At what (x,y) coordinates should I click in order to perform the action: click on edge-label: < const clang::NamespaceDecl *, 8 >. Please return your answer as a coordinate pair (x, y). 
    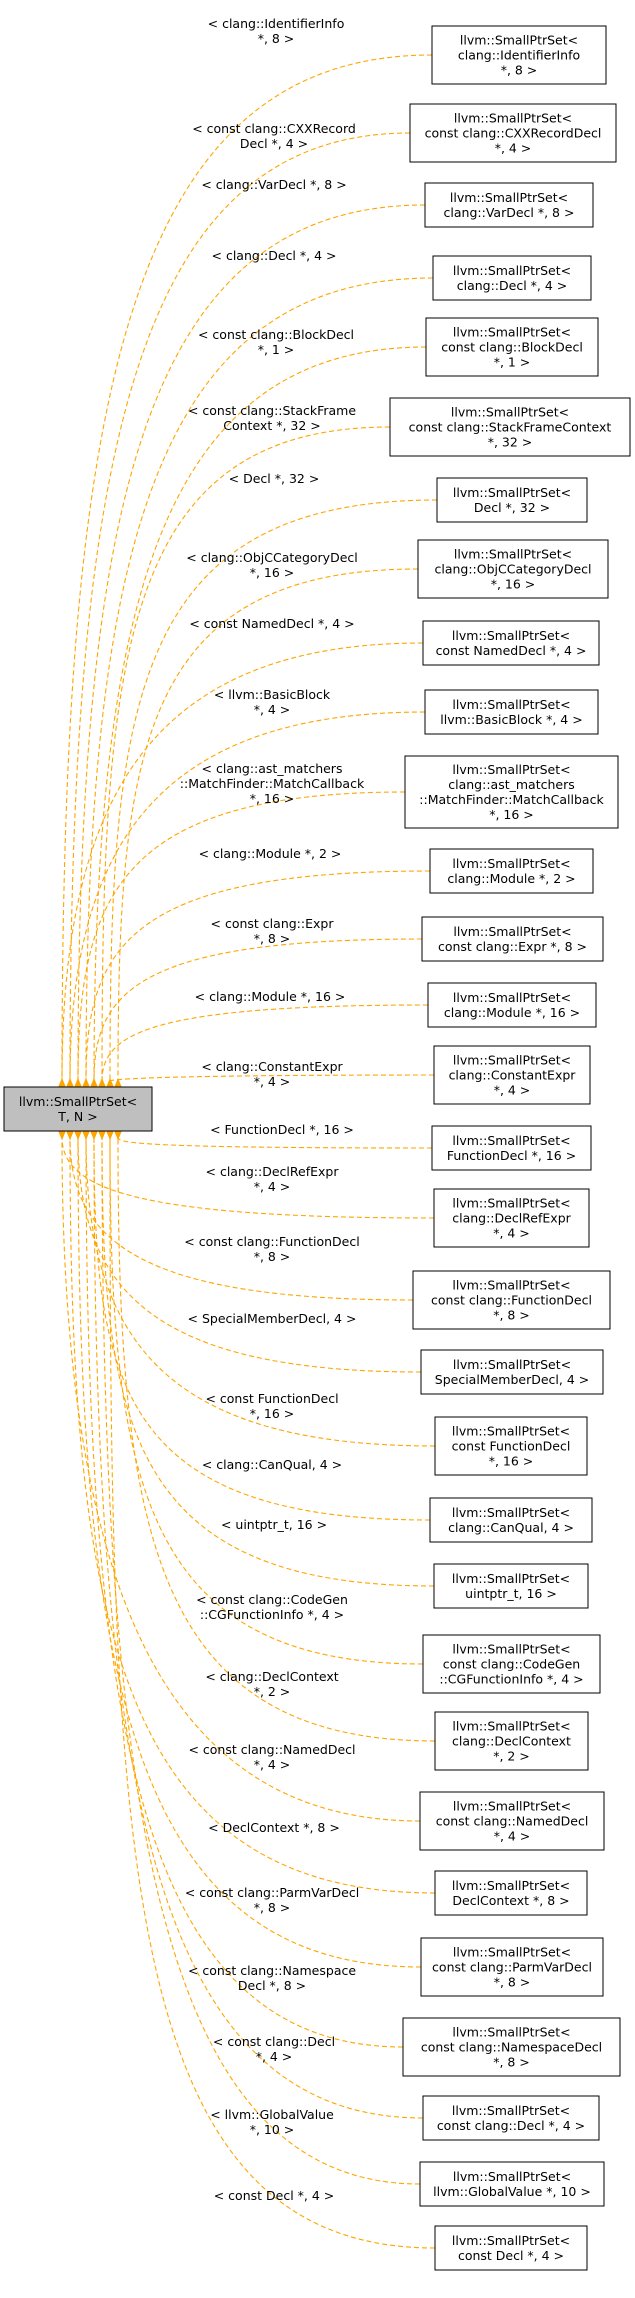
    Looking at the image, I should click on (272, 1978).